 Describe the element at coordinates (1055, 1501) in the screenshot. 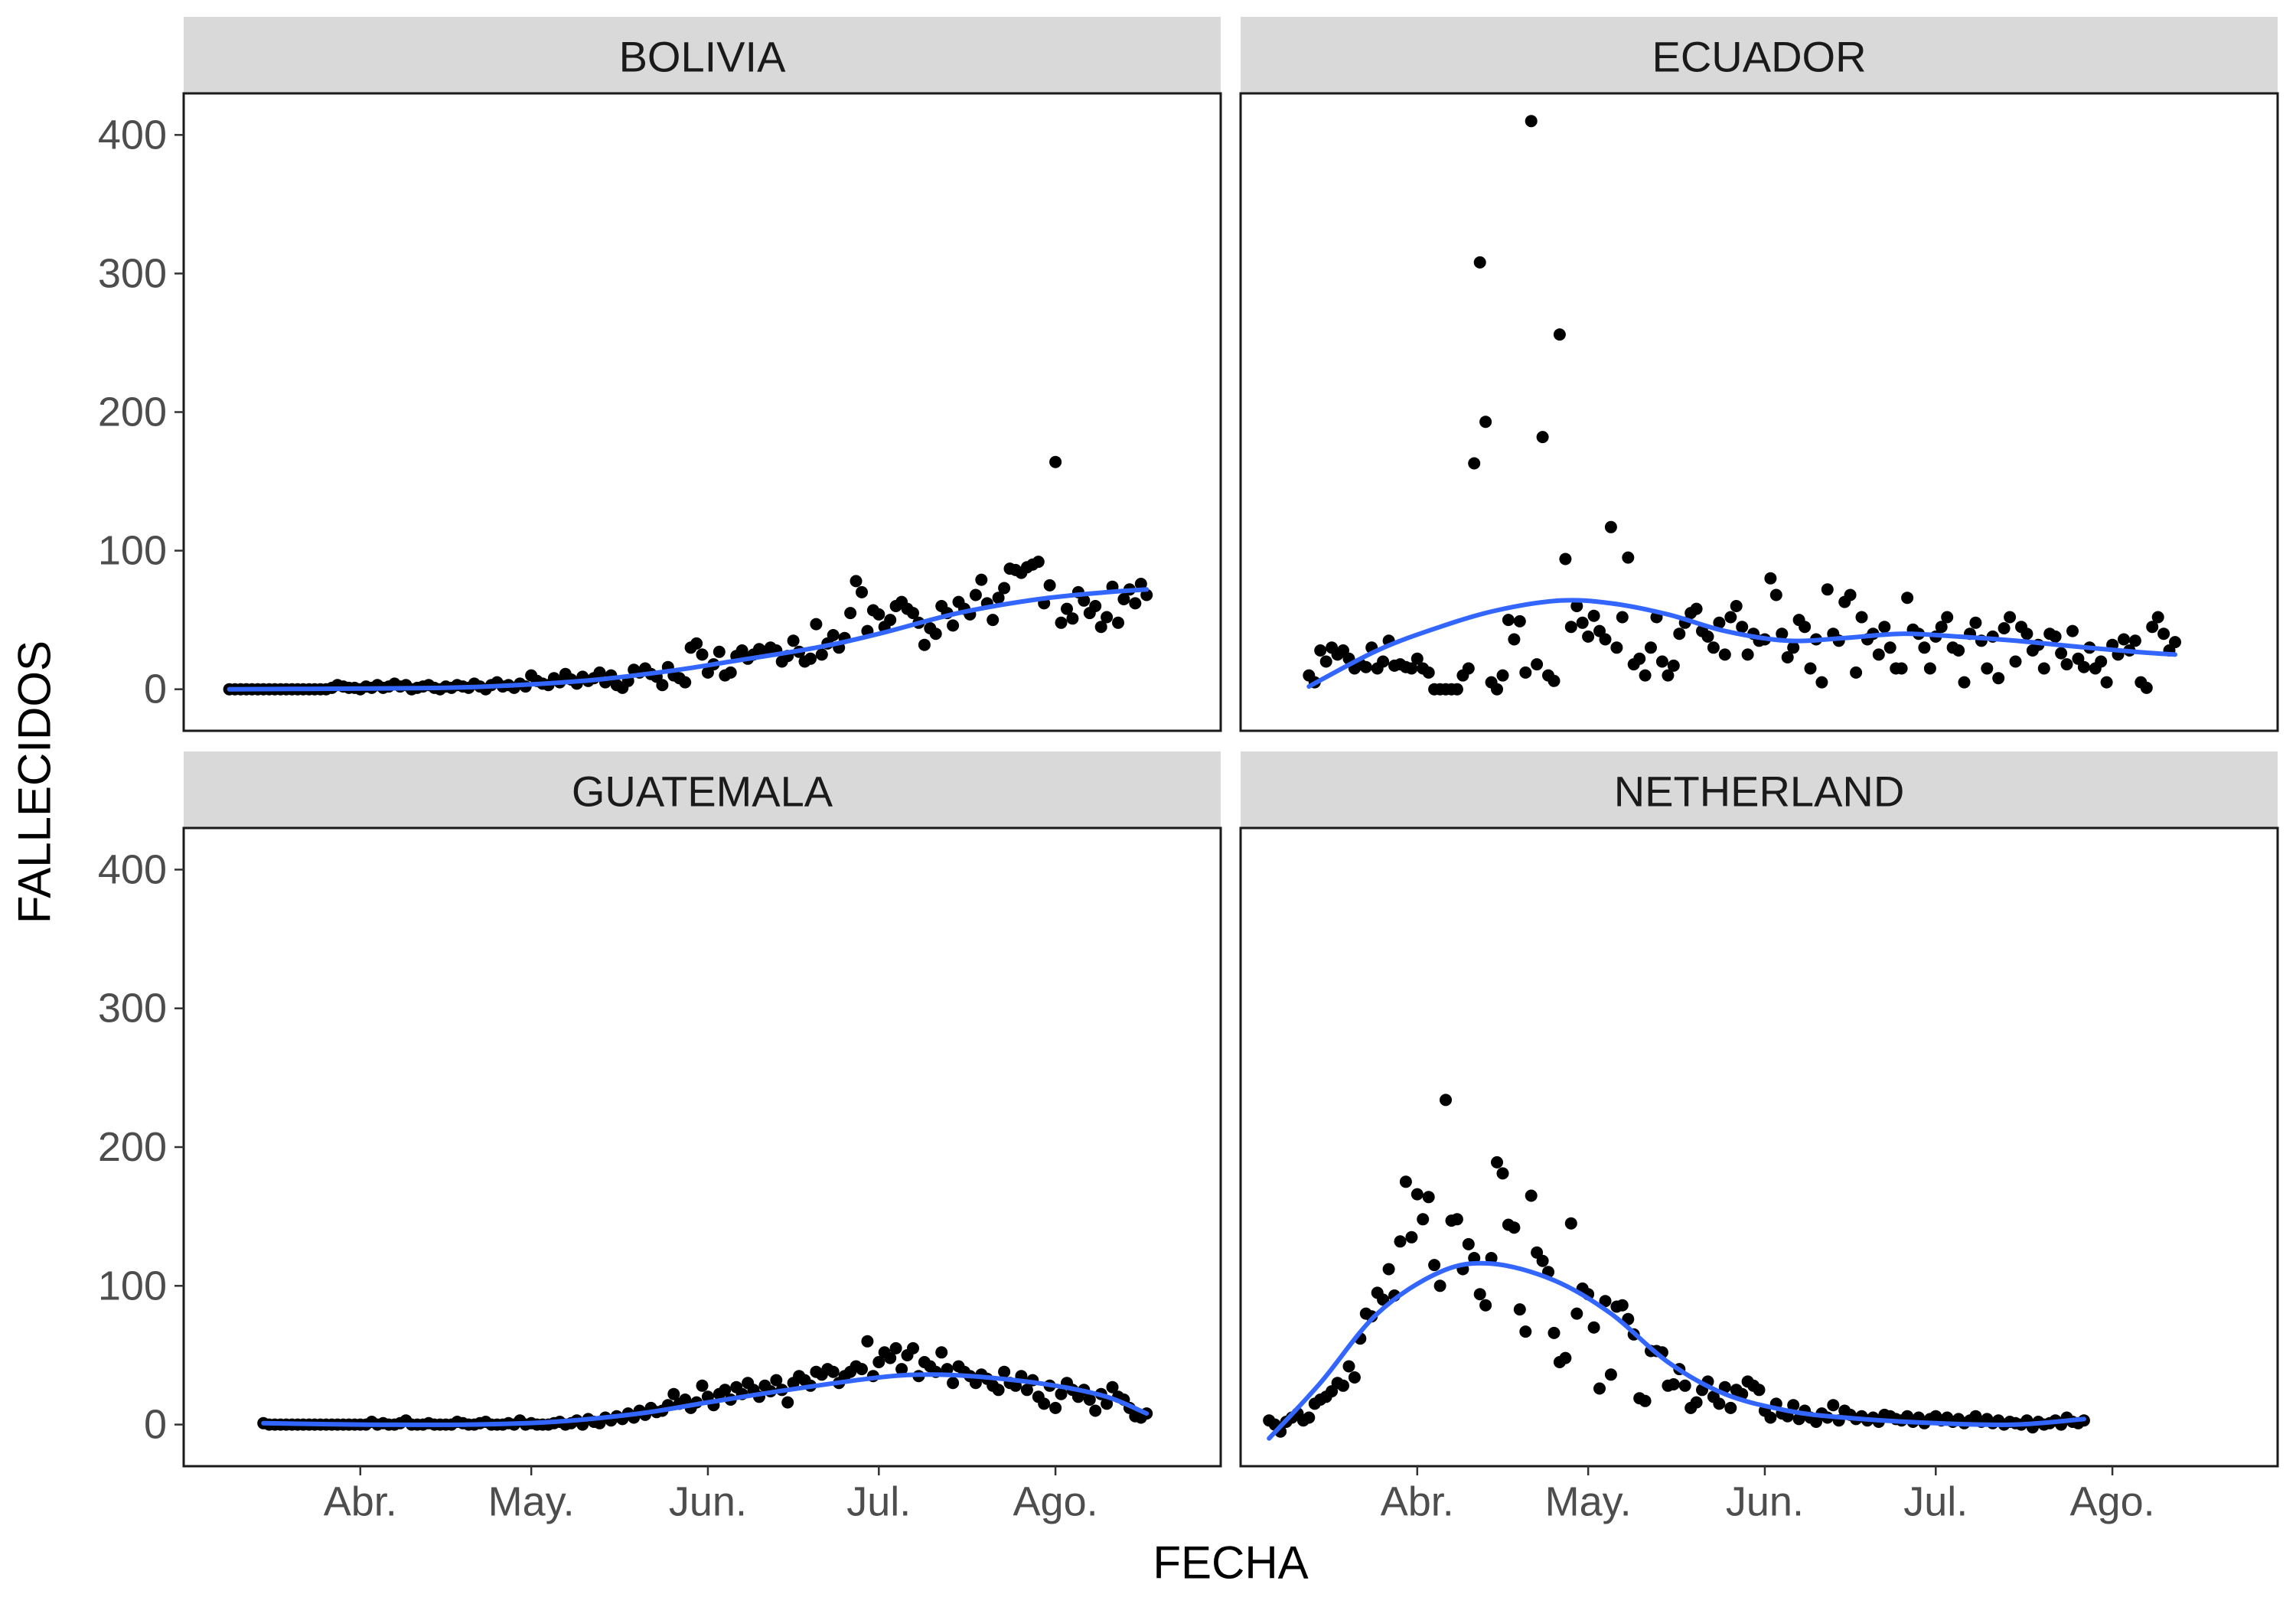

I see `x-tick-label: Ago.` at that location.